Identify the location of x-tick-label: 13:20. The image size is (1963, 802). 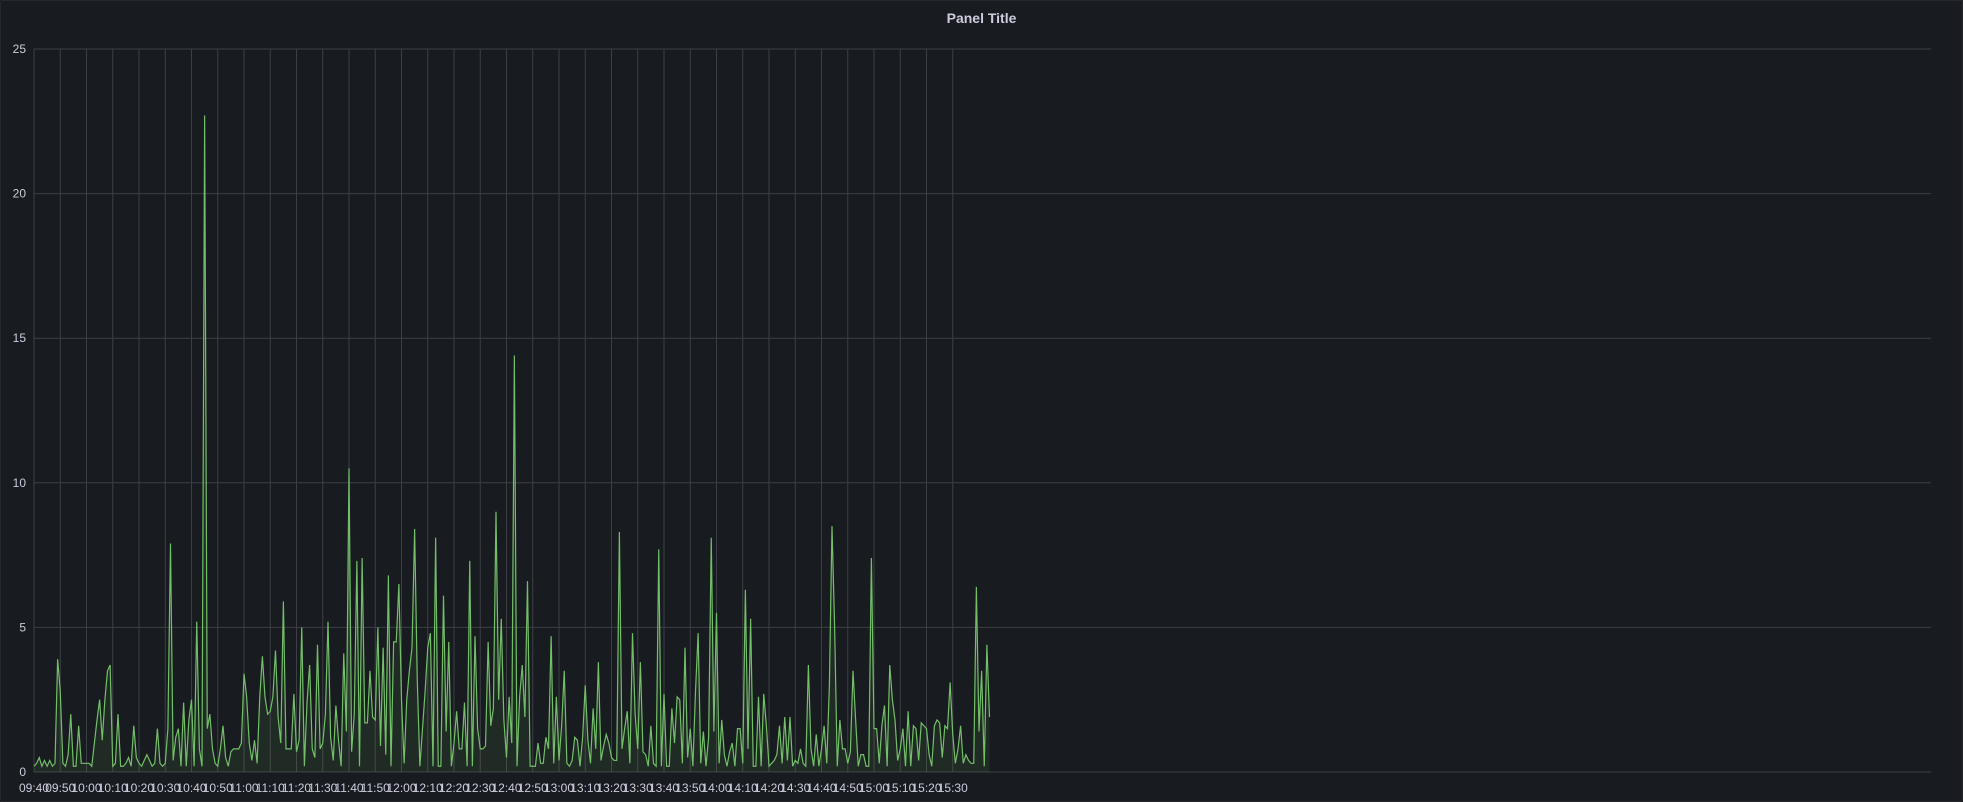
(611, 788).